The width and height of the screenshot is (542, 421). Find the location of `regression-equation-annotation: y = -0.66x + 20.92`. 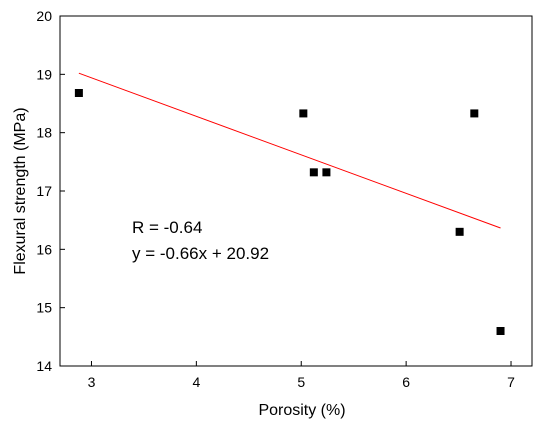

regression-equation-annotation: y = -0.66x + 20.92 is located at coordinates (200, 253).